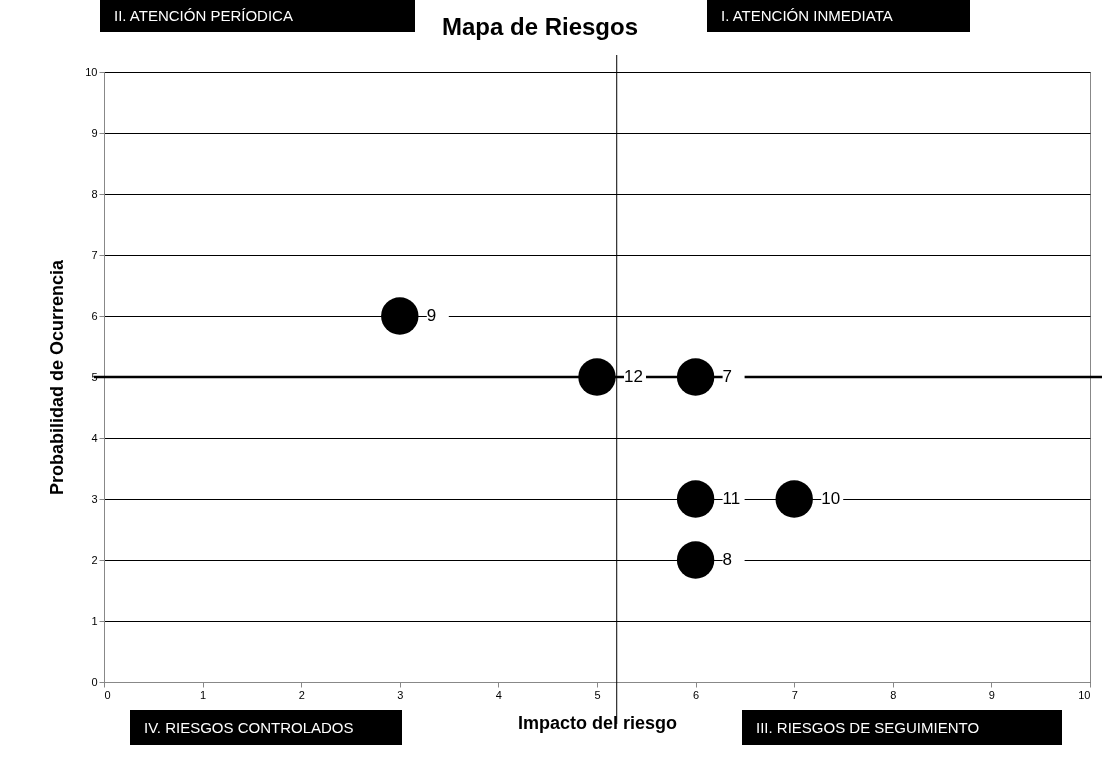 This screenshot has width=1102, height=774. Describe the element at coordinates (991, 694) in the screenshot. I see `x-tick-label: 9` at that location.